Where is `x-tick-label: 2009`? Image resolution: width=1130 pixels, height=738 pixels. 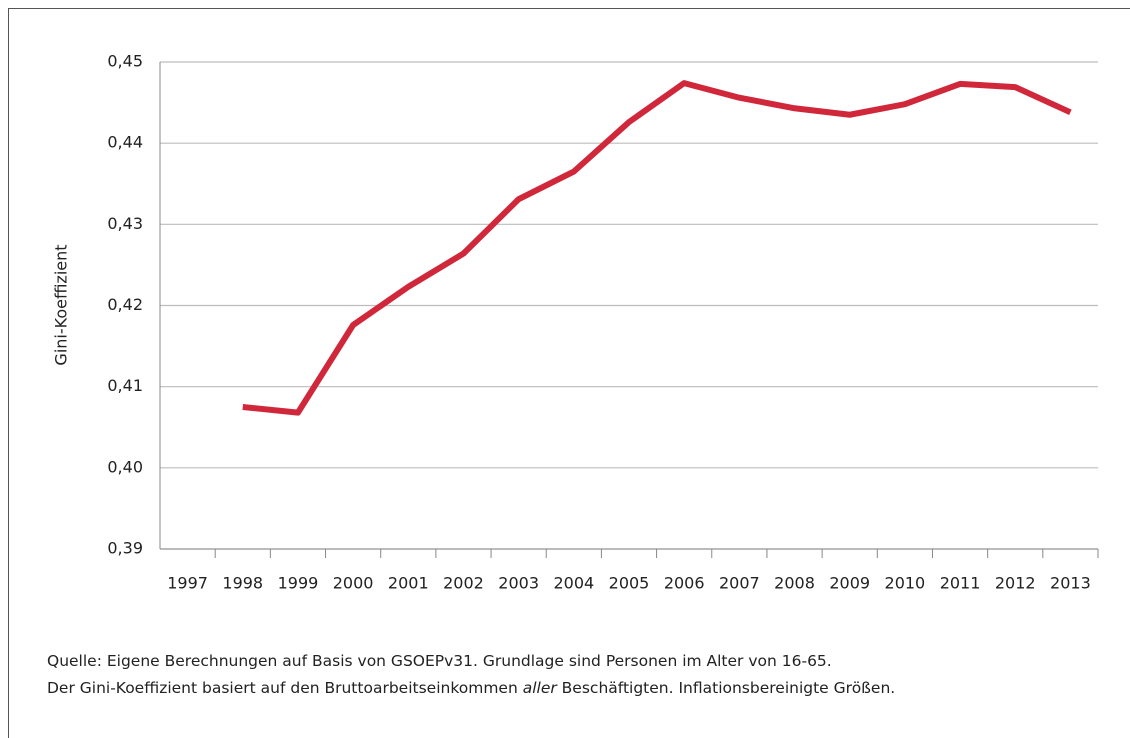
x-tick-label: 2009 is located at coordinates (849, 583).